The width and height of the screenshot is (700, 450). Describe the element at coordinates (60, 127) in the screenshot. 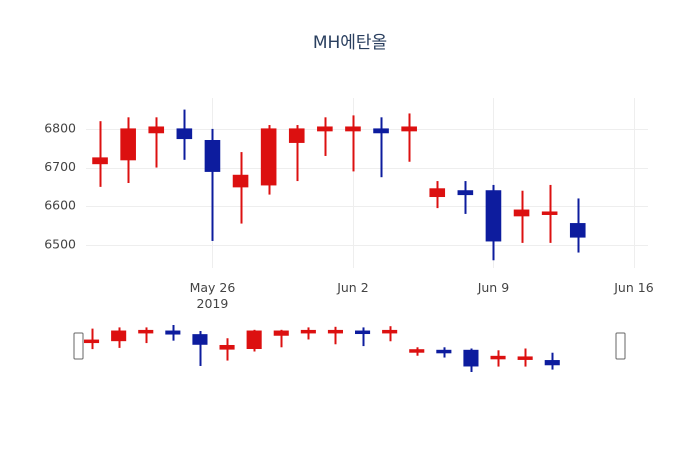

I see `y-axis-tick-label: 6800` at that location.